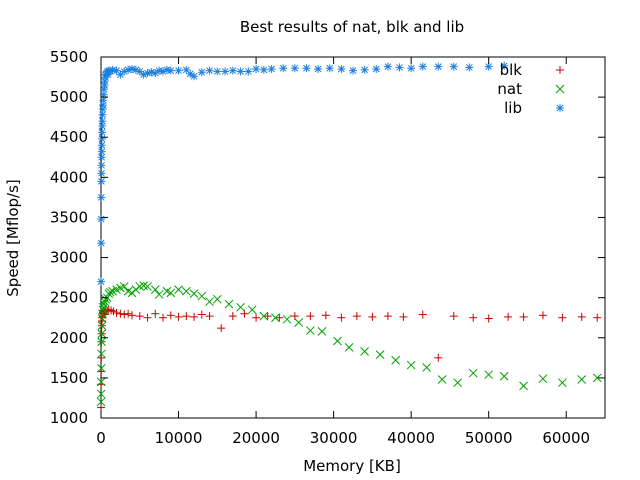  I want to click on chart-title: Best results of nat, blk and lib, so click(352, 27).